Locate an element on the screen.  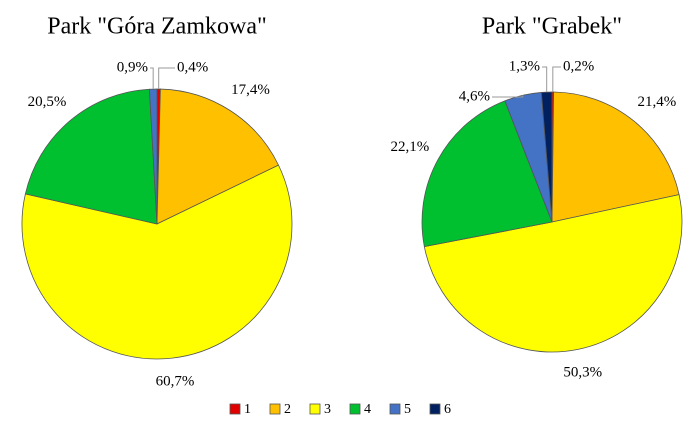
data-label: 22,1% is located at coordinates (409, 147).